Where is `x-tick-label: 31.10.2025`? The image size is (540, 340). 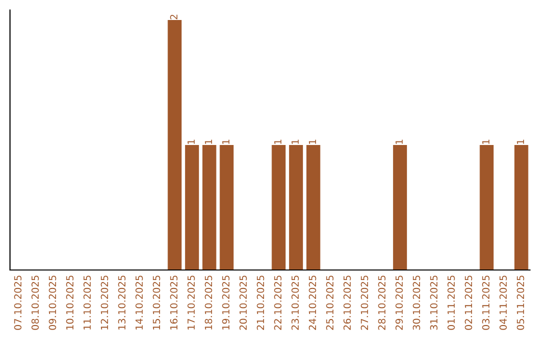
x-tick-label: 31.10.2025 is located at coordinates (434, 303).